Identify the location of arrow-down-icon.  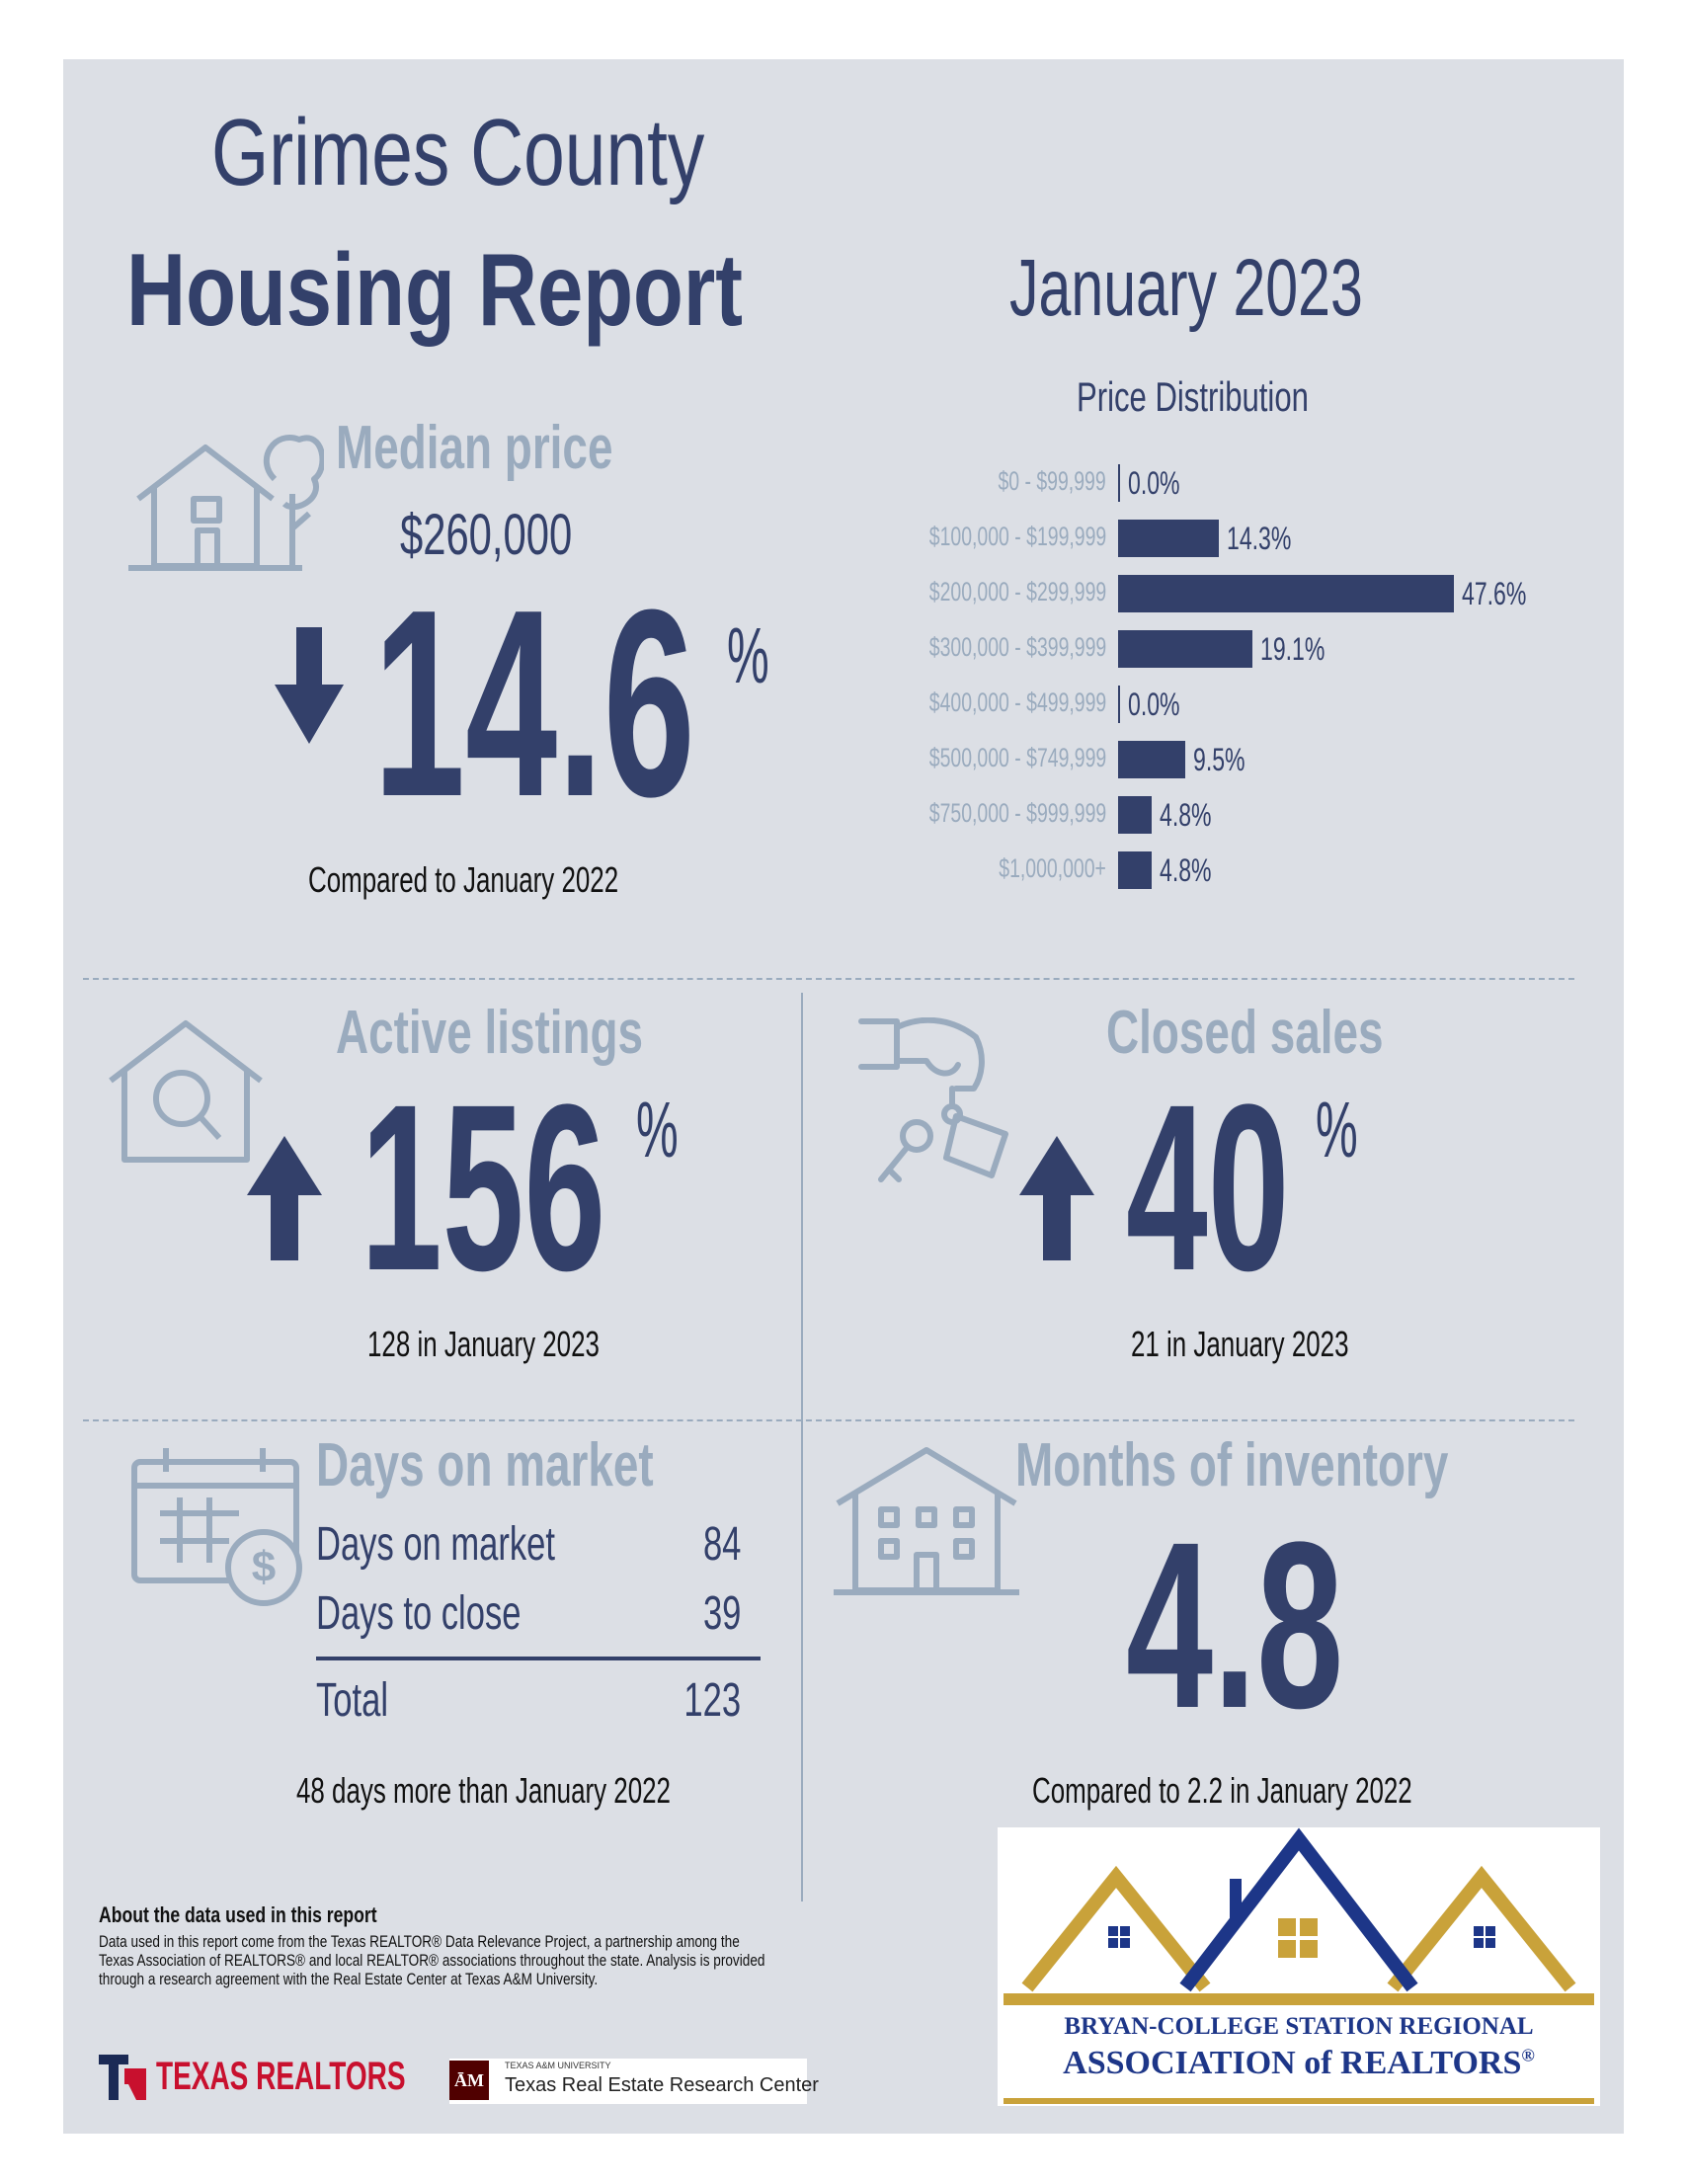
(309, 685).